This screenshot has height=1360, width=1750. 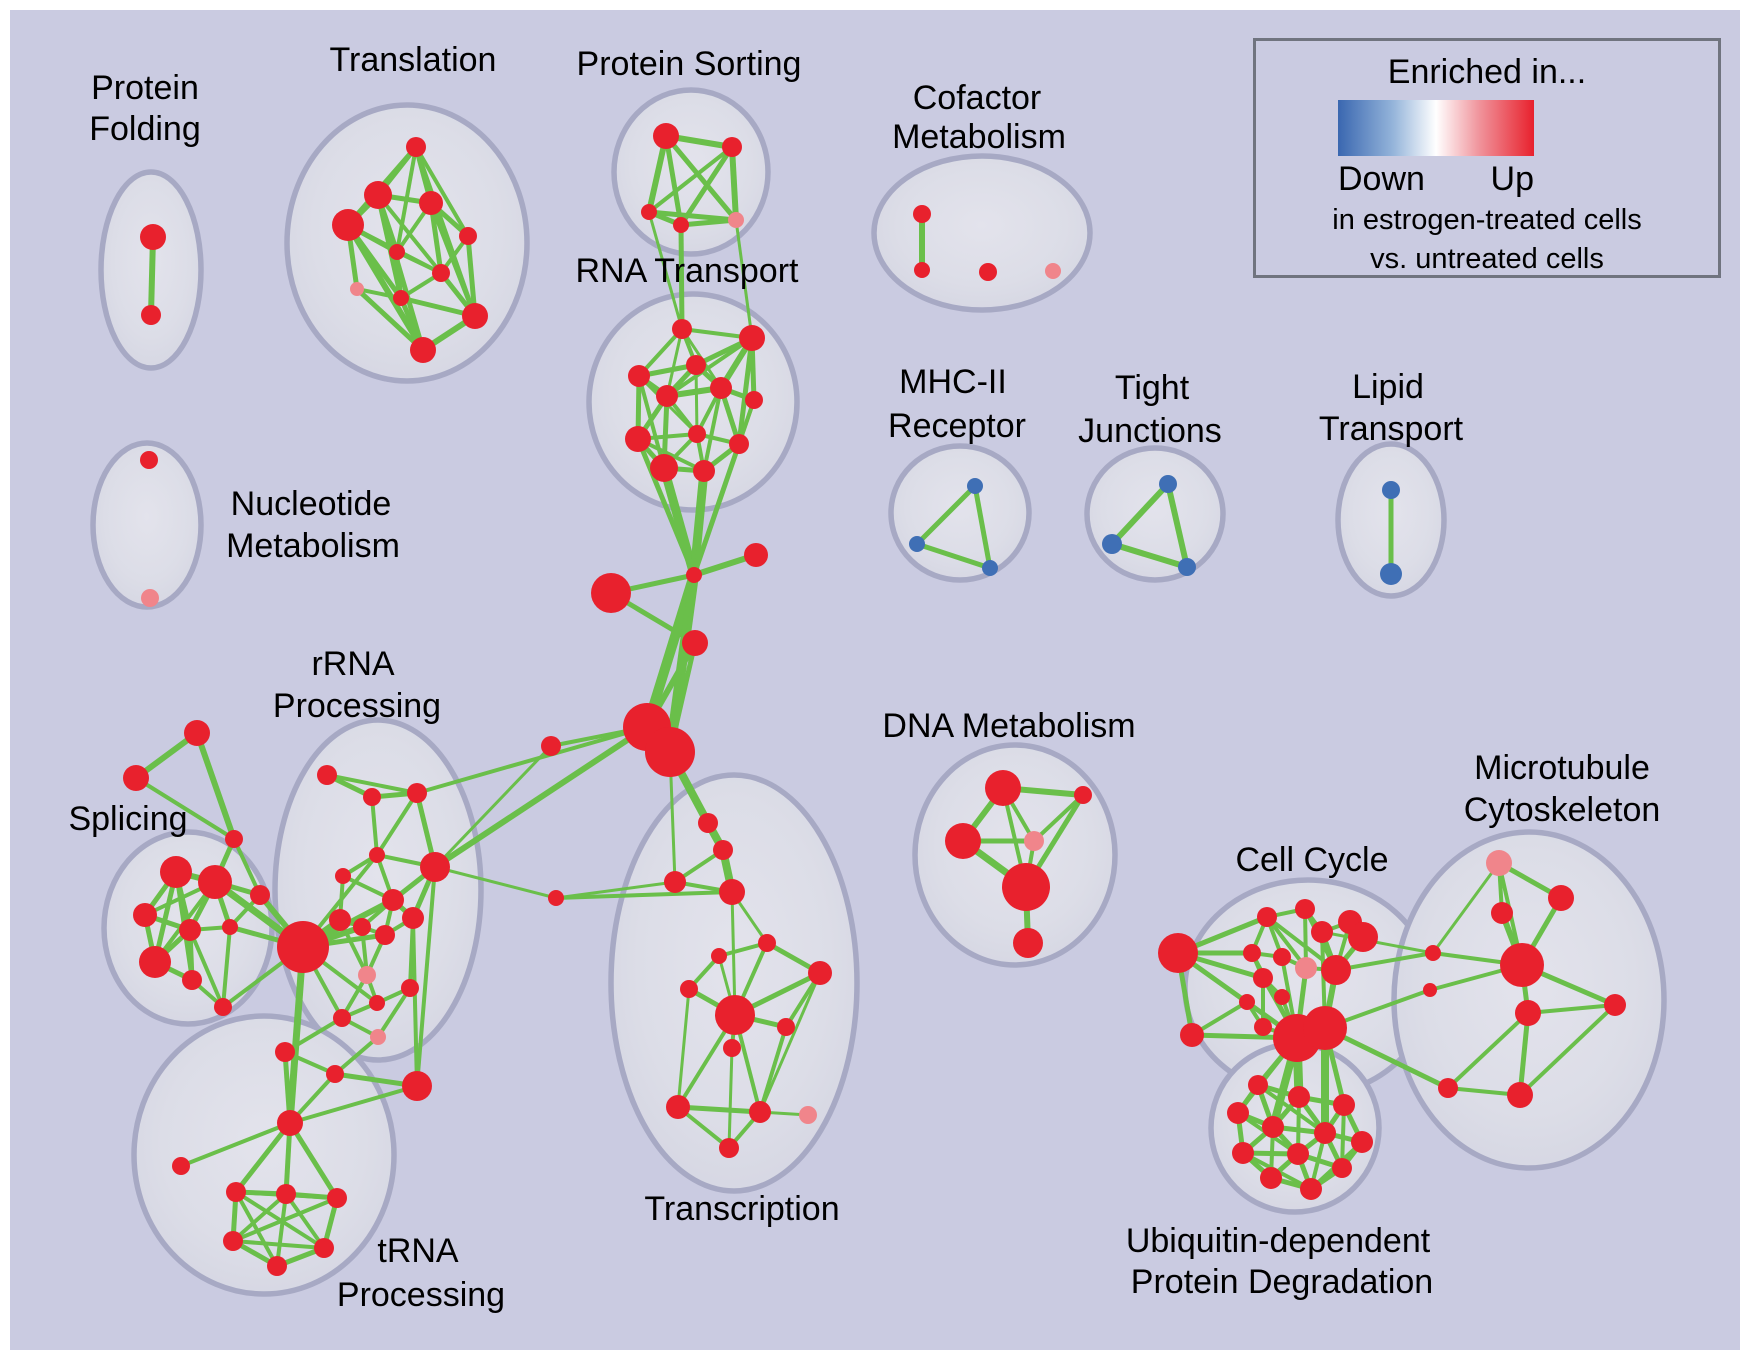 What do you see at coordinates (1388, 387) in the screenshot?
I see `cluster-label-lipid-line1: Lipid` at bounding box center [1388, 387].